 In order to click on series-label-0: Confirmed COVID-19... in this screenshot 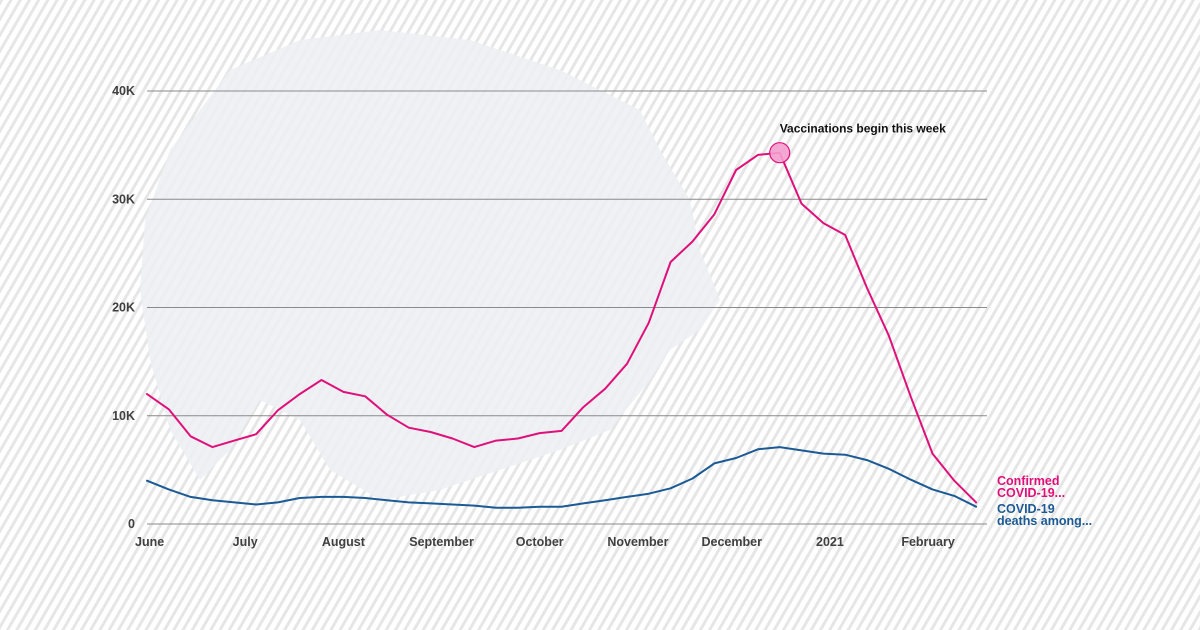, I will do `click(1031, 487)`.